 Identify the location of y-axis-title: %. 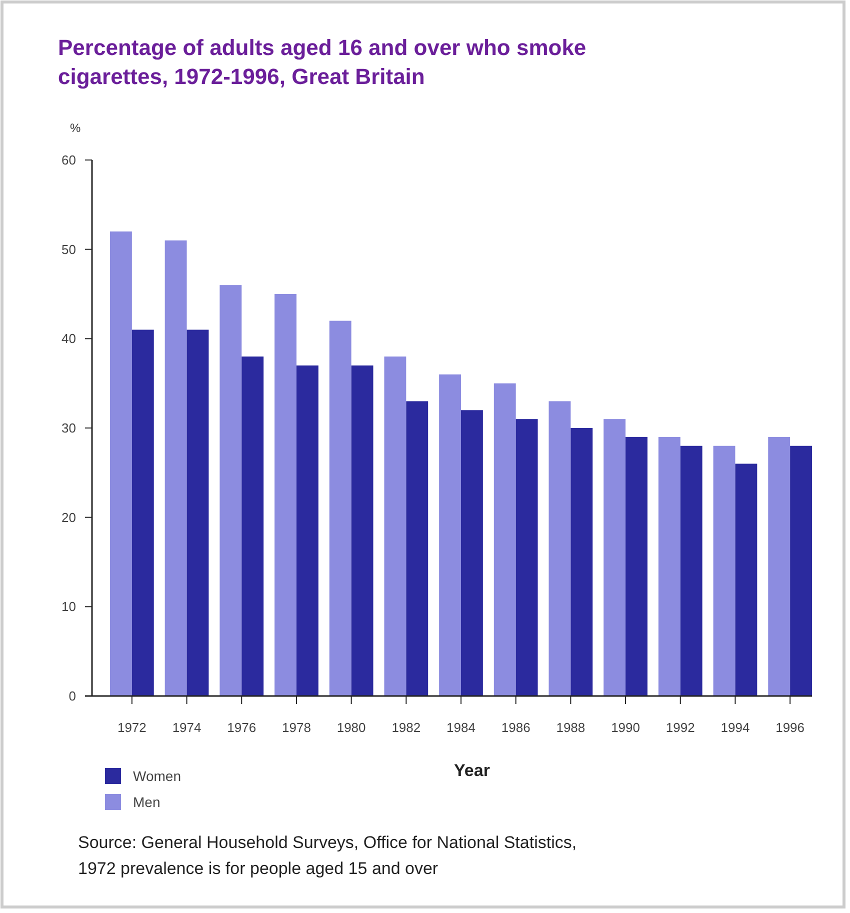
(75, 128).